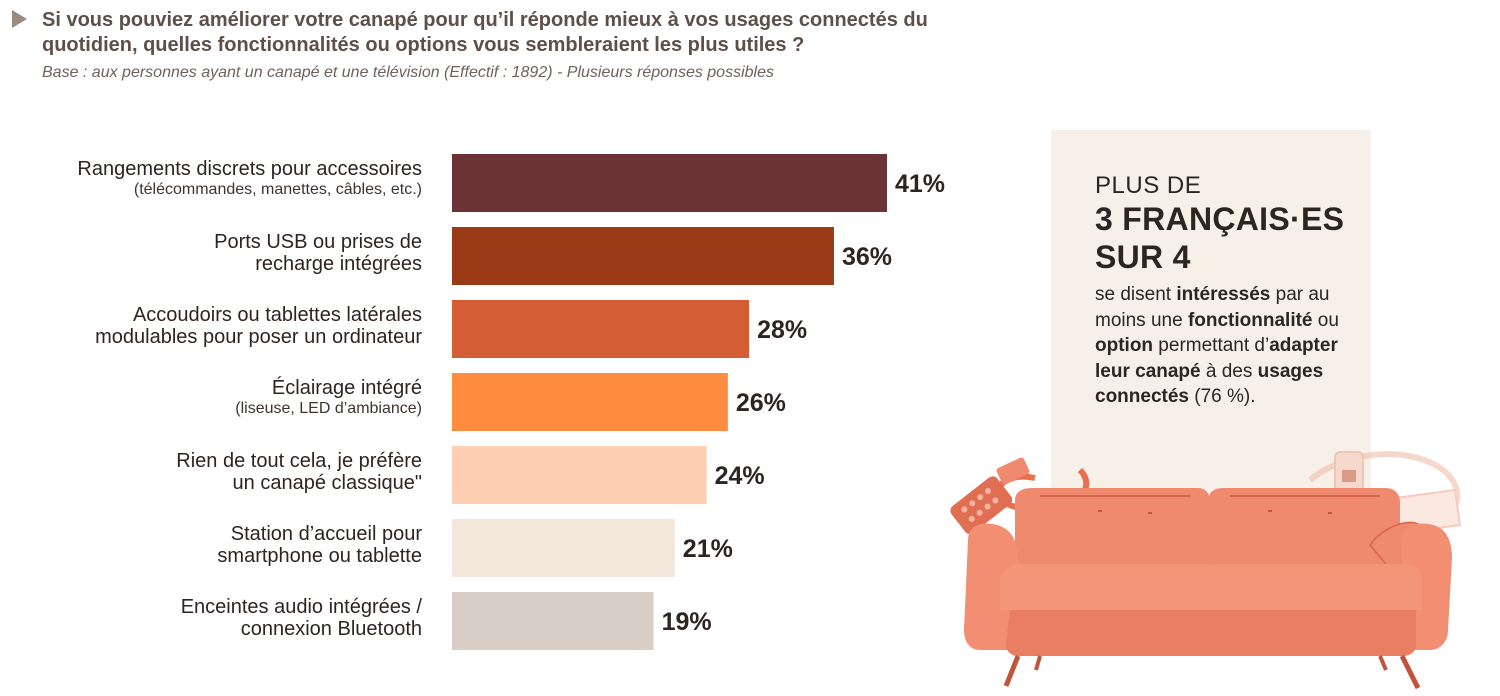  What do you see at coordinates (277, 189) in the screenshot?
I see `category-label-line2: (télécommandes, manettes, câbles, etc.)` at bounding box center [277, 189].